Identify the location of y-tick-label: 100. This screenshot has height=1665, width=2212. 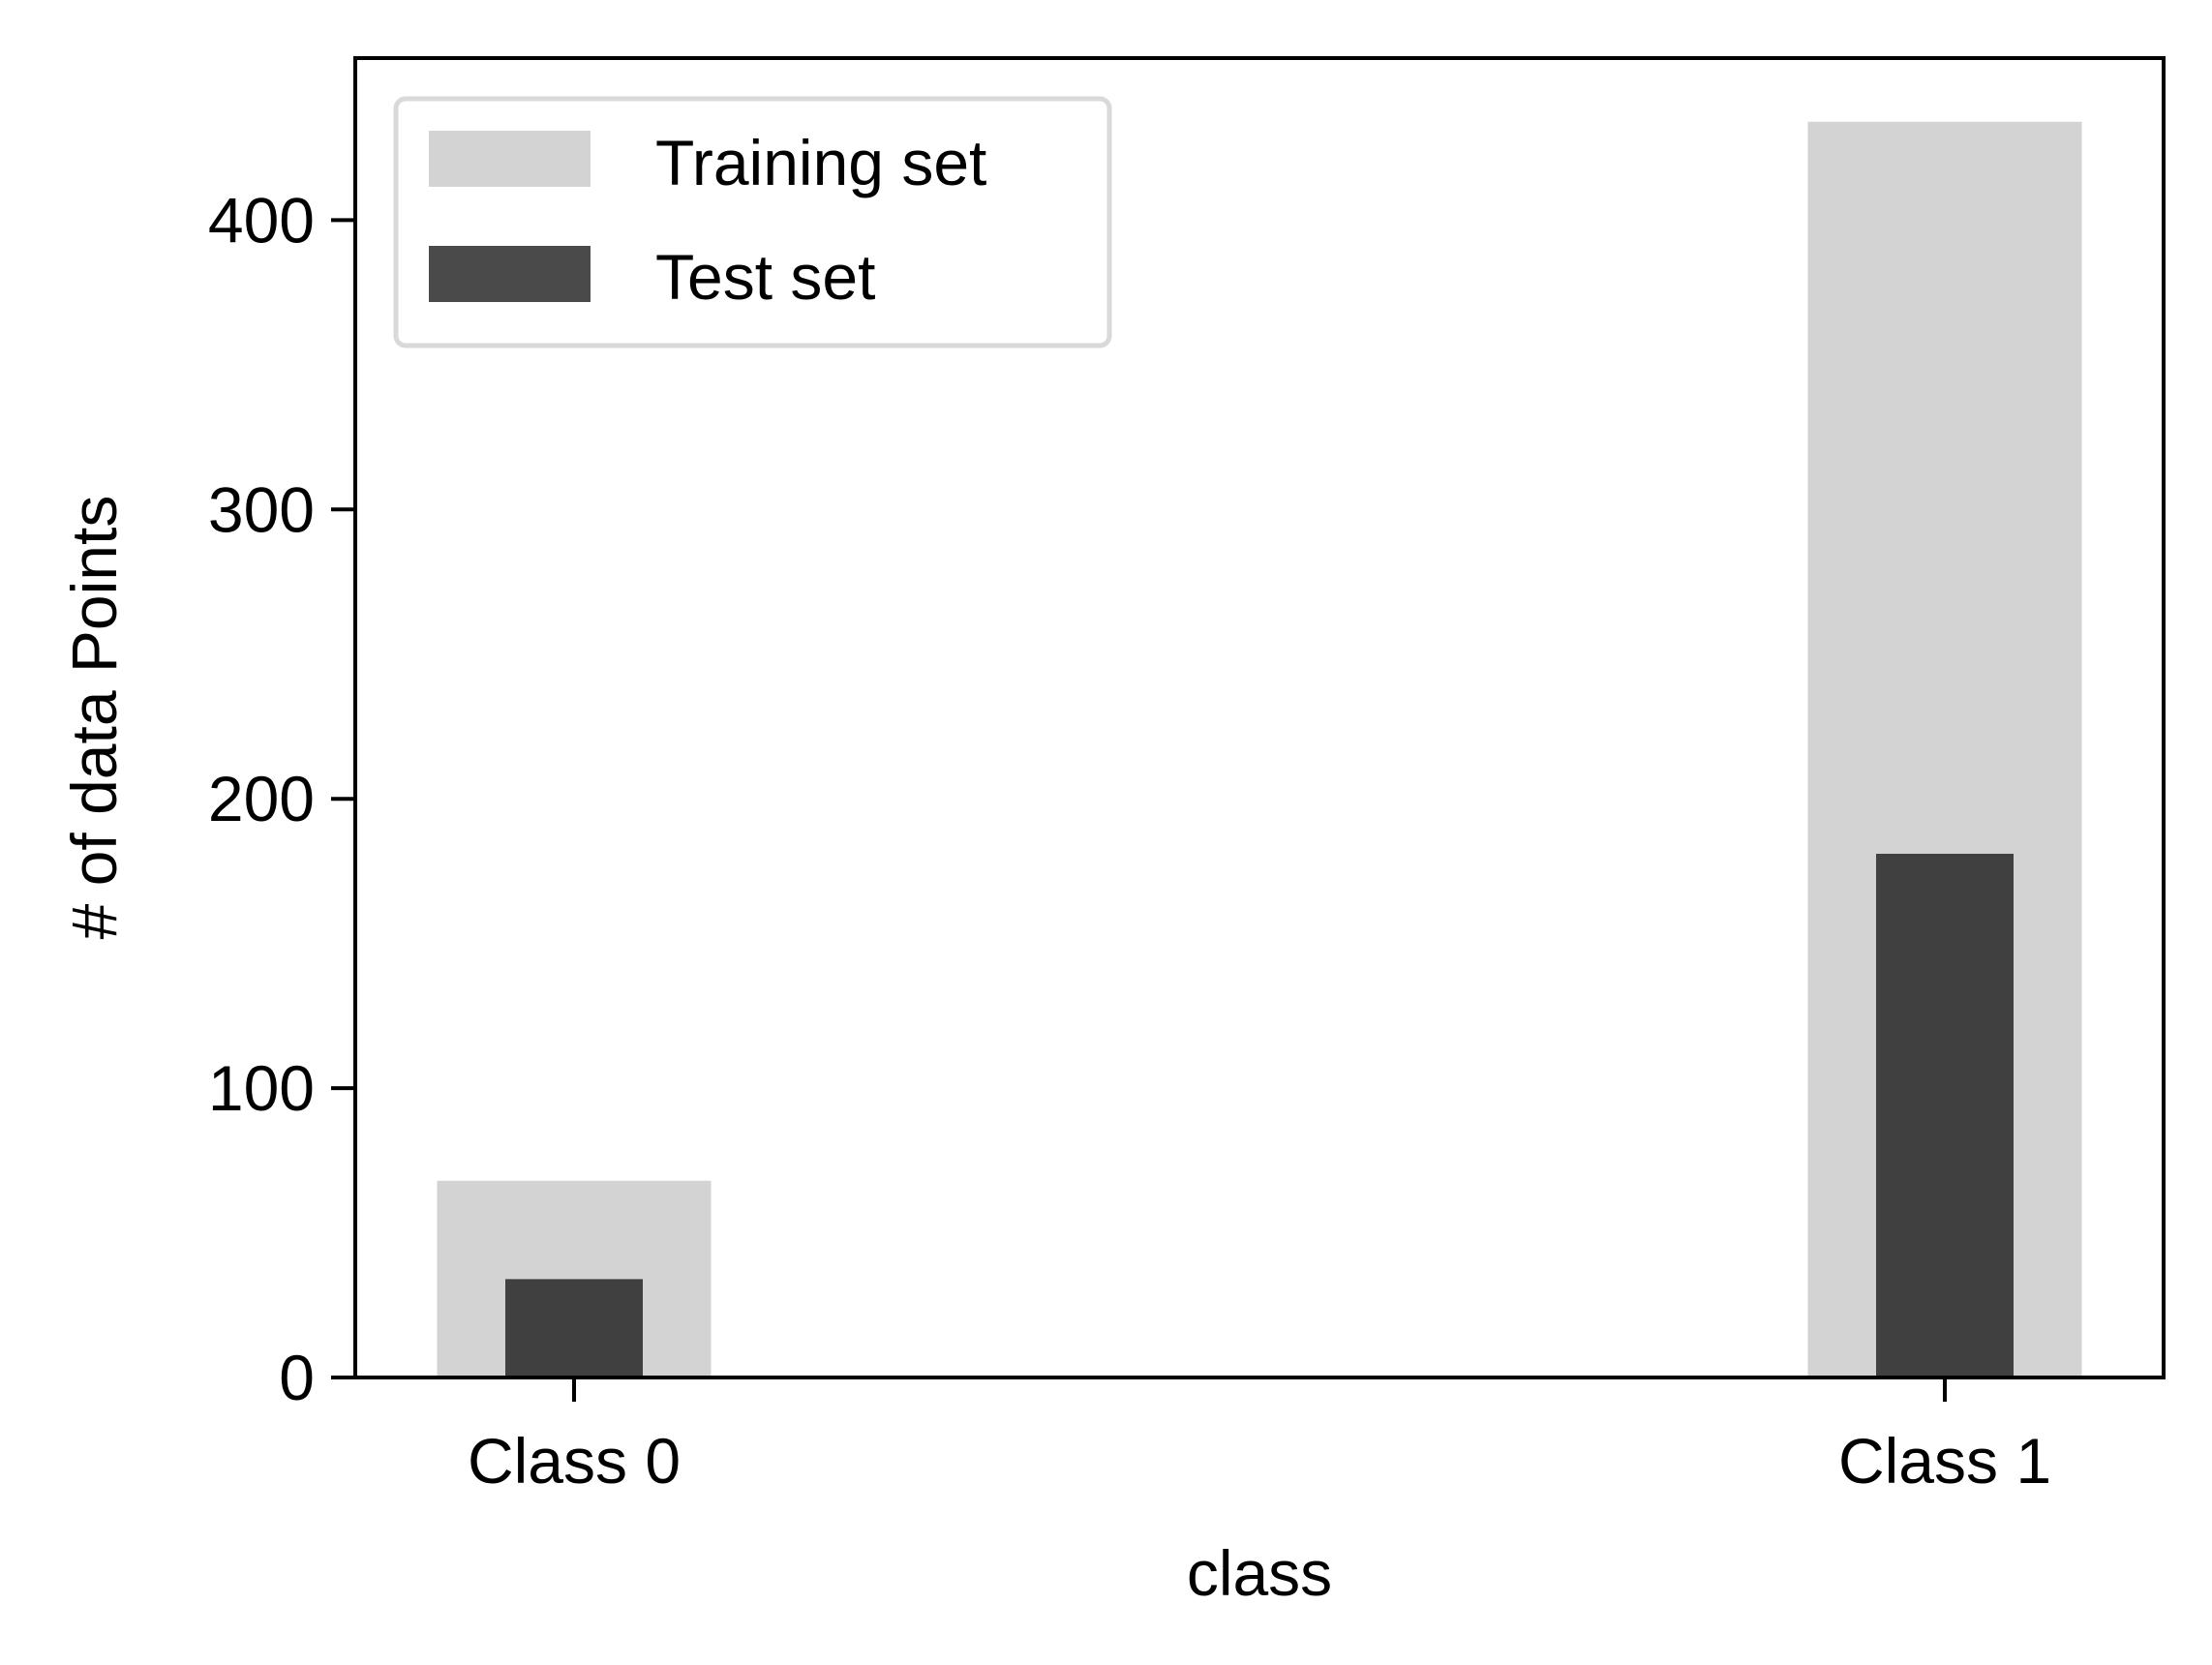
(261, 1088).